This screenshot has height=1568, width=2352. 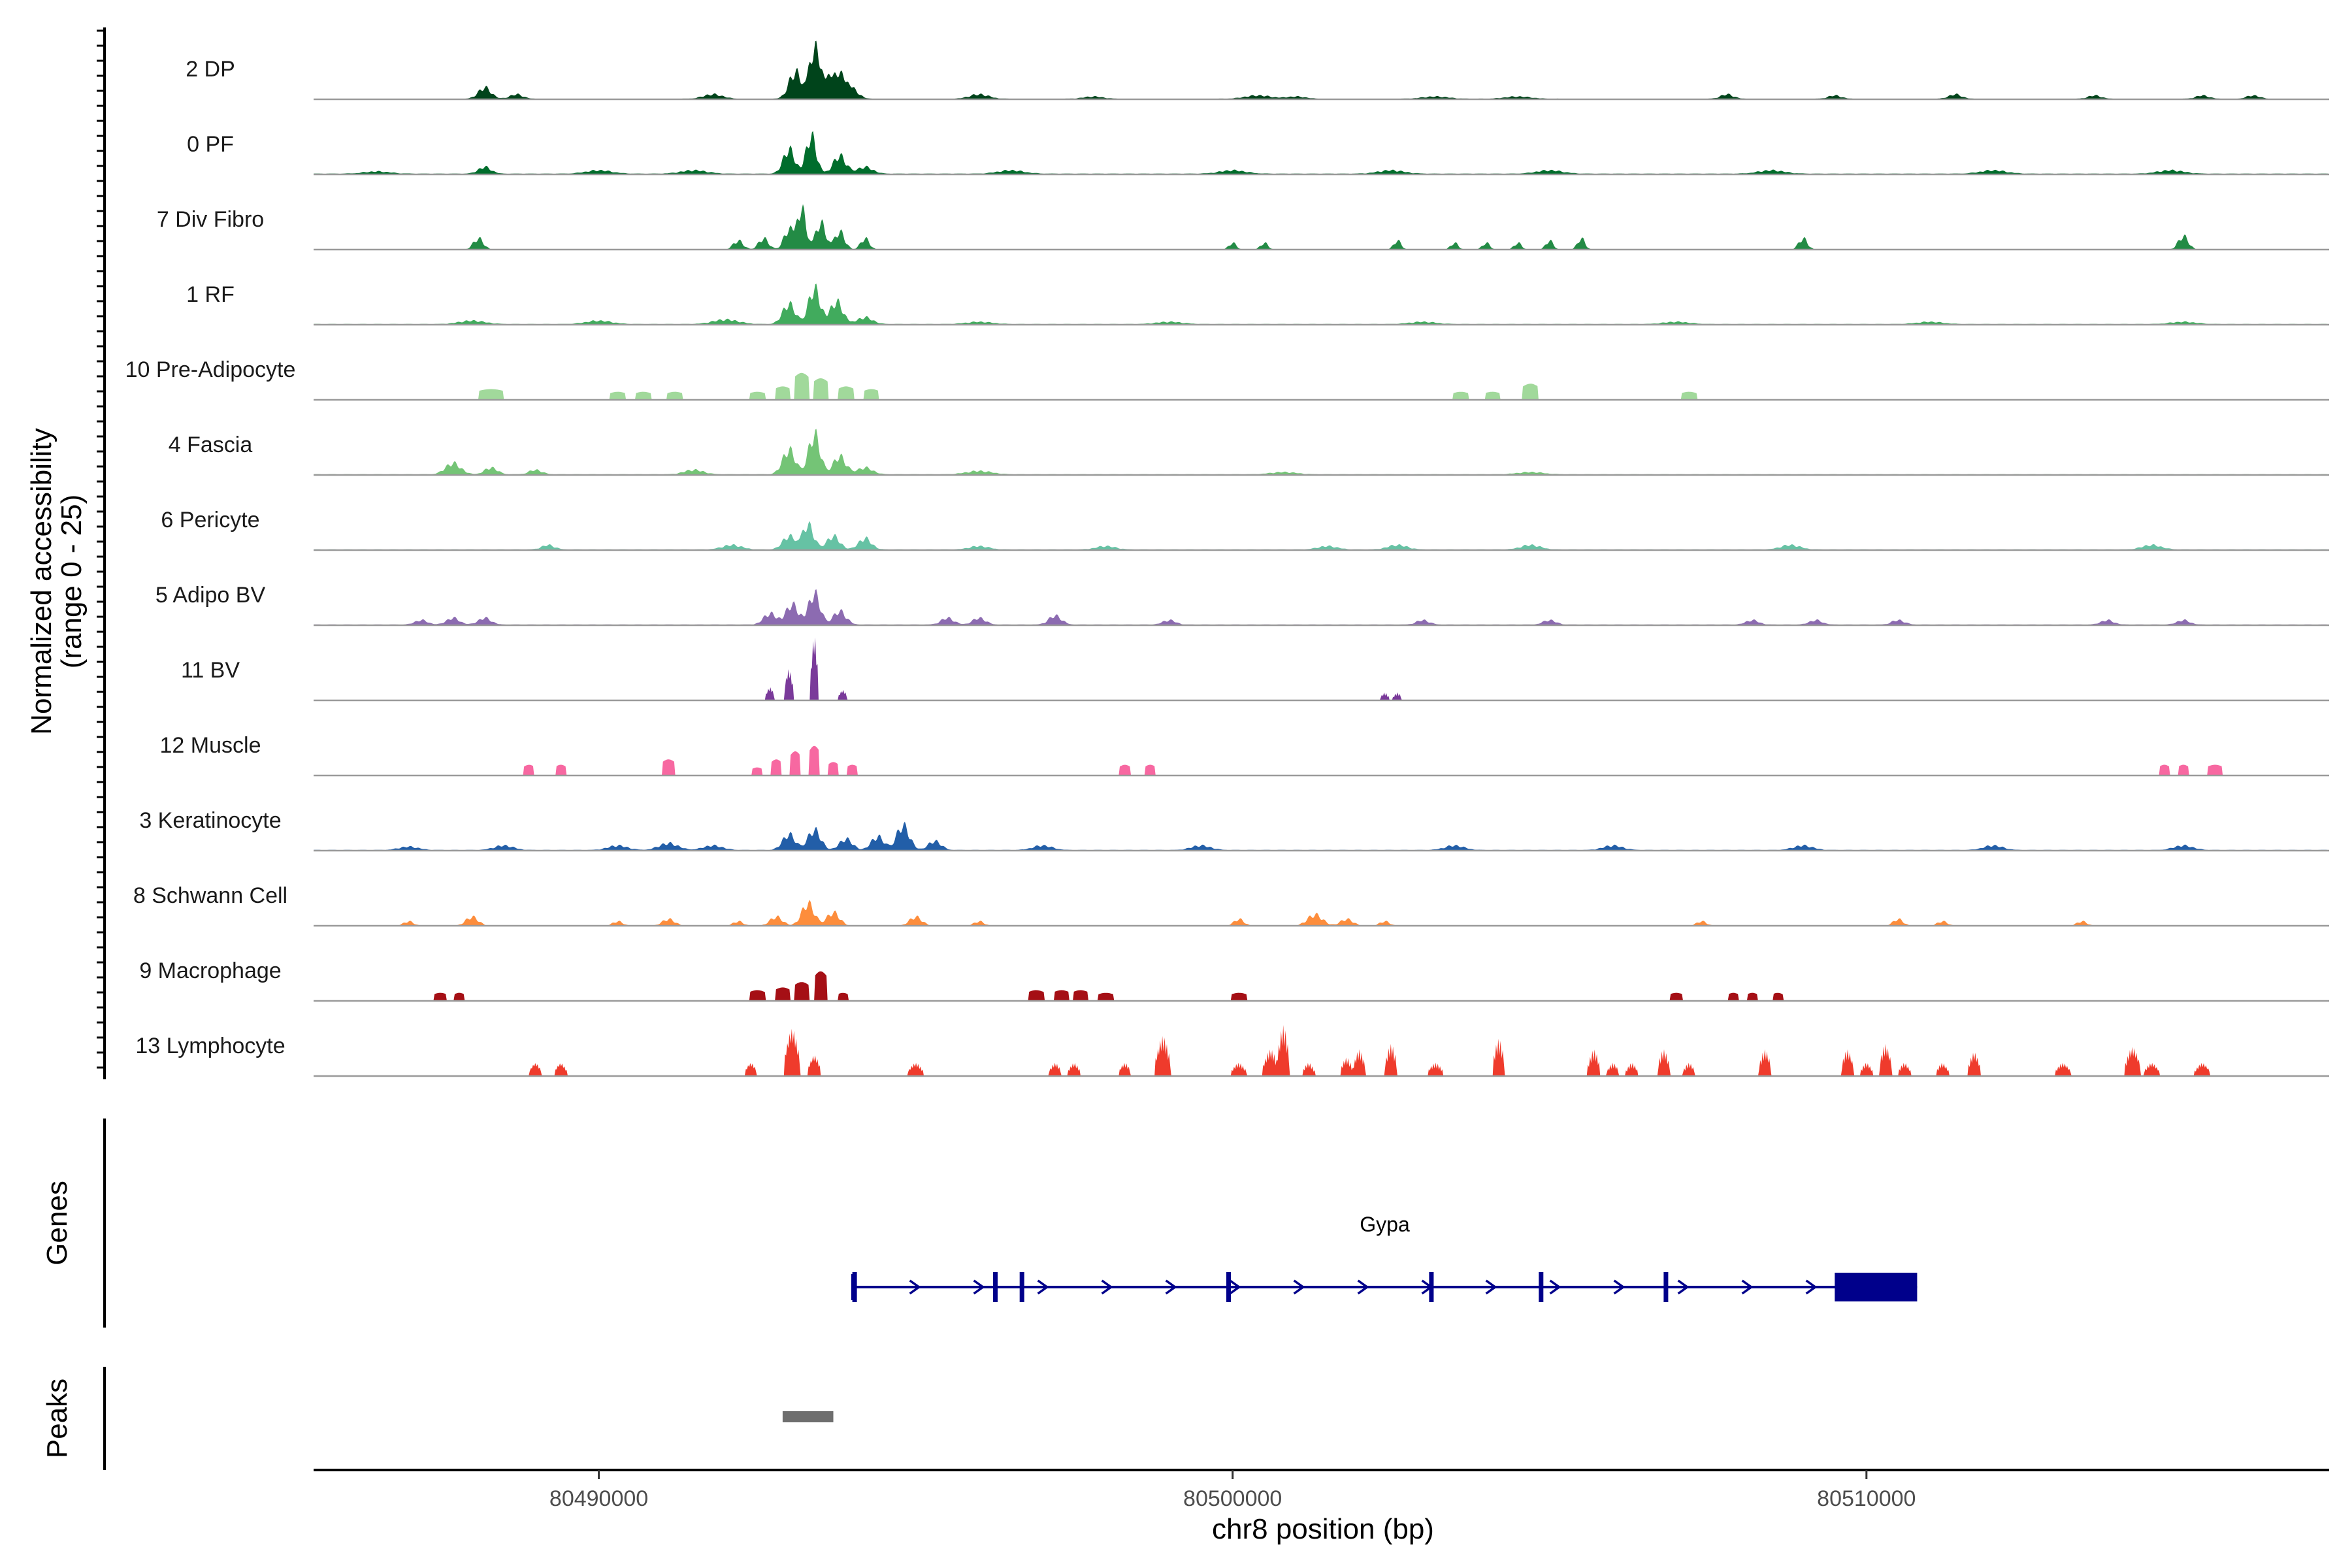 What do you see at coordinates (1232, 1498) in the screenshot?
I see `x-tick-label: 80500000` at bounding box center [1232, 1498].